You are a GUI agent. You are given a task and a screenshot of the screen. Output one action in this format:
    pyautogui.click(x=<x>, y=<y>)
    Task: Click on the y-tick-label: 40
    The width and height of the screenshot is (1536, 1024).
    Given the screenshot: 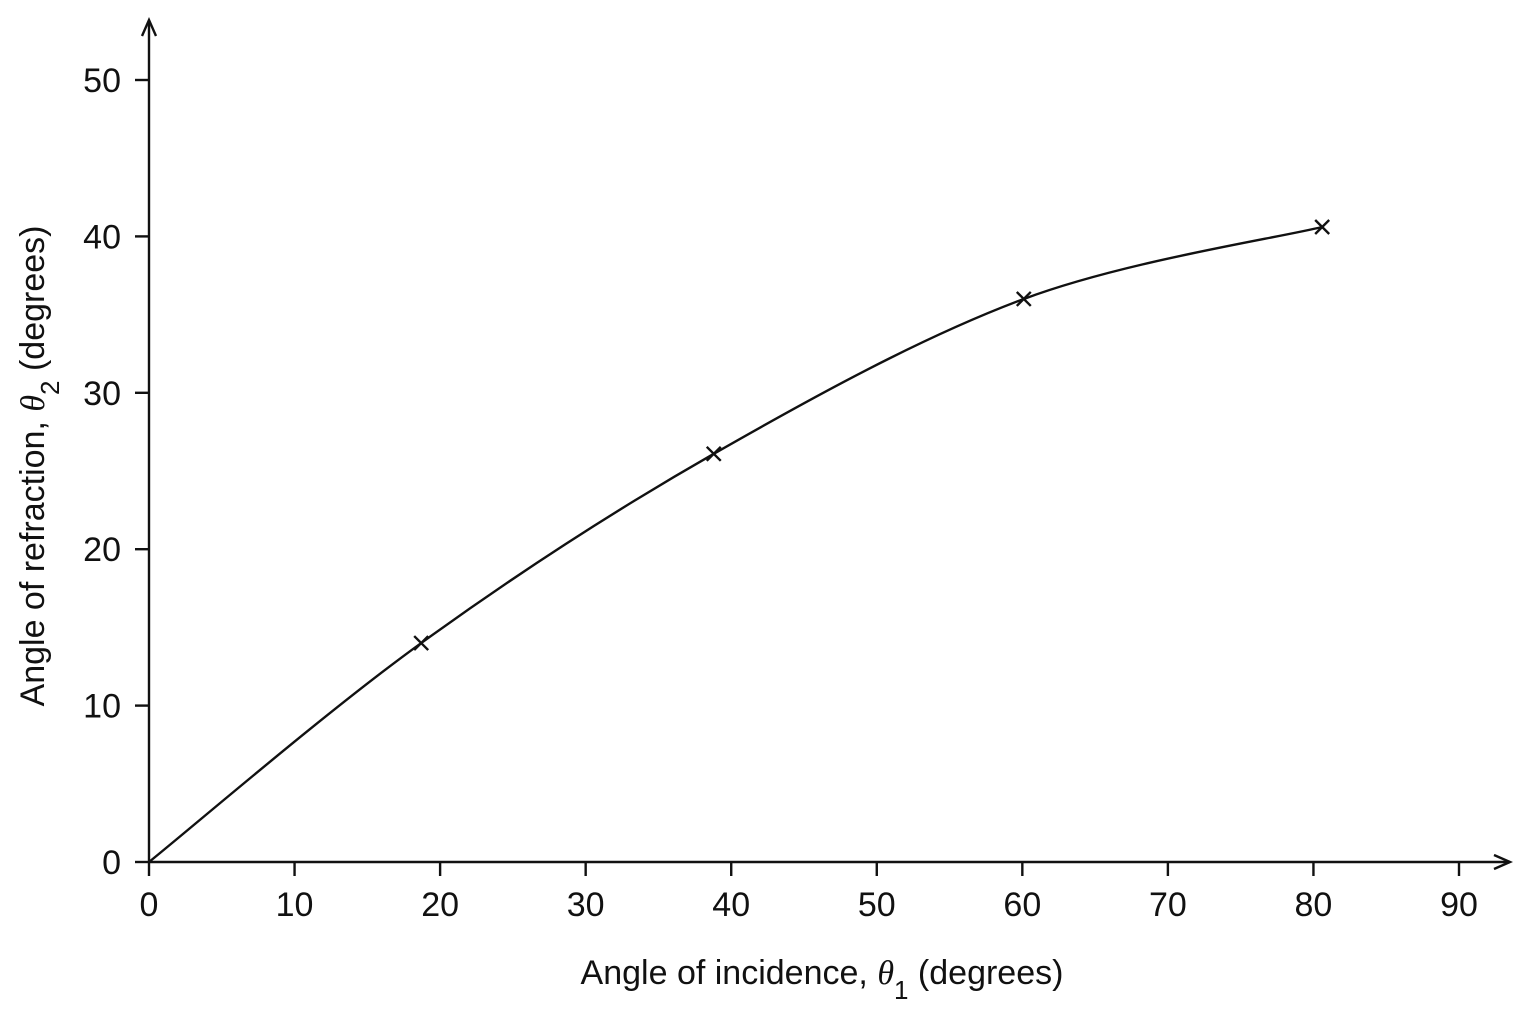 What is the action you would take?
    pyautogui.click(x=102, y=237)
    